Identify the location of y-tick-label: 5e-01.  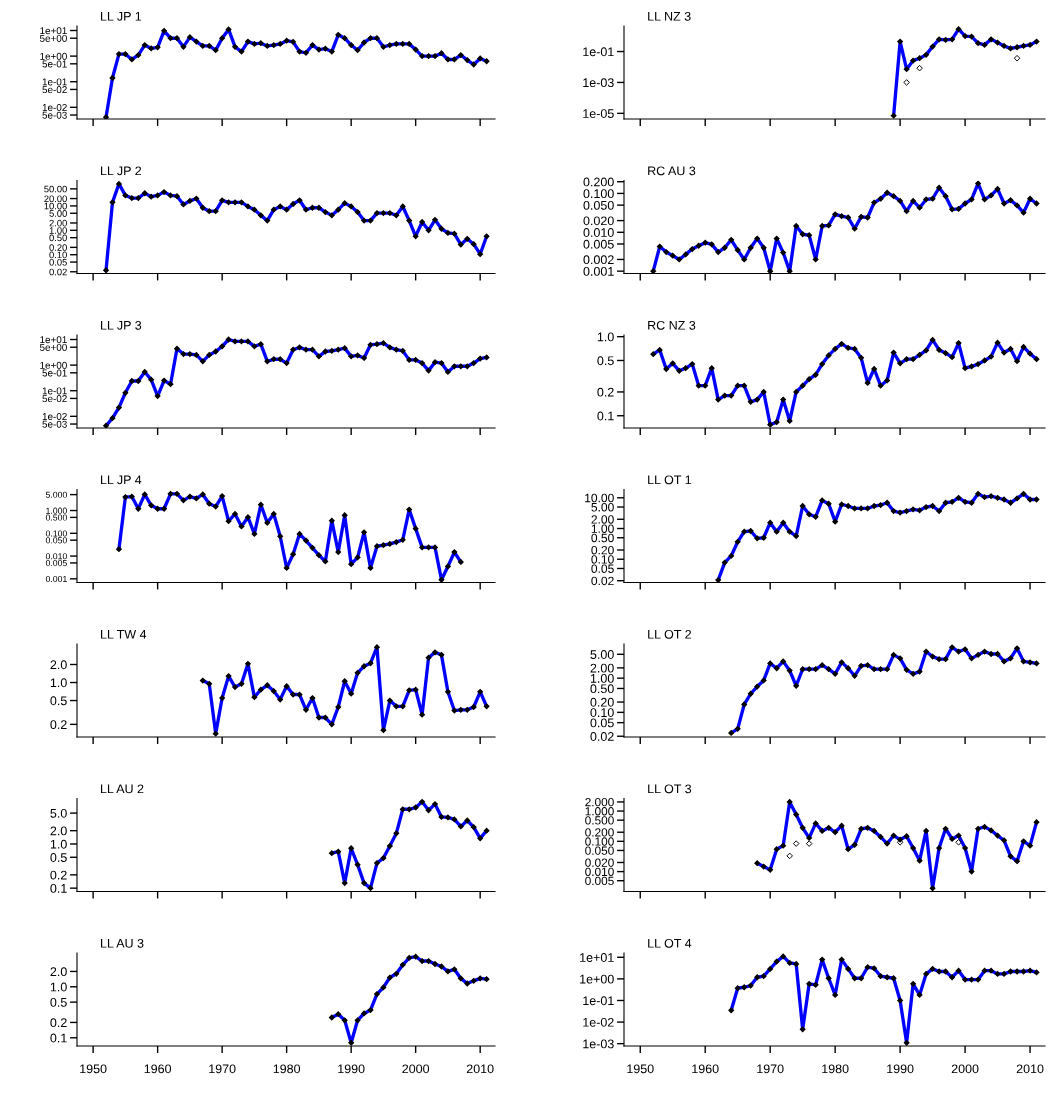
(54, 64).